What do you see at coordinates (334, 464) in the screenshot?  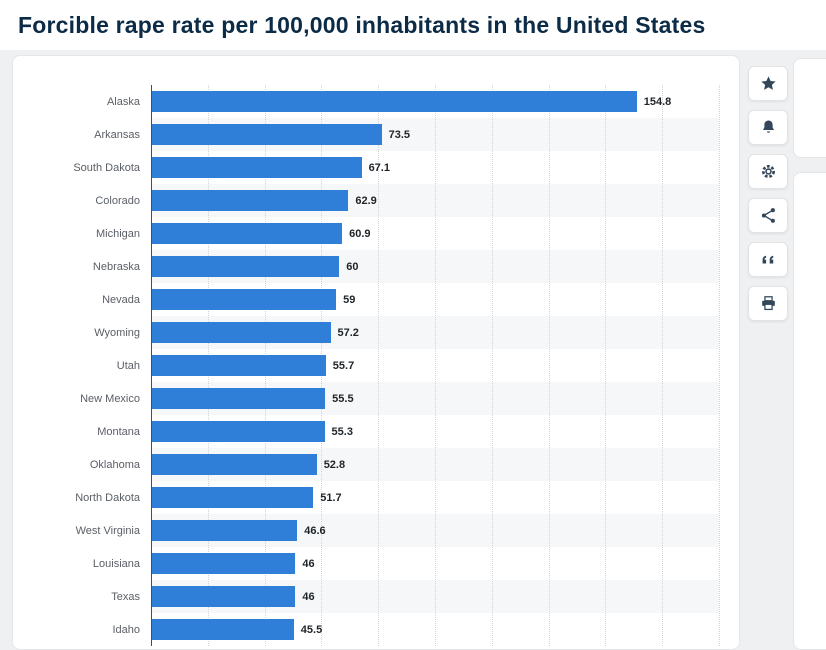 I see `value-label: 52.8` at bounding box center [334, 464].